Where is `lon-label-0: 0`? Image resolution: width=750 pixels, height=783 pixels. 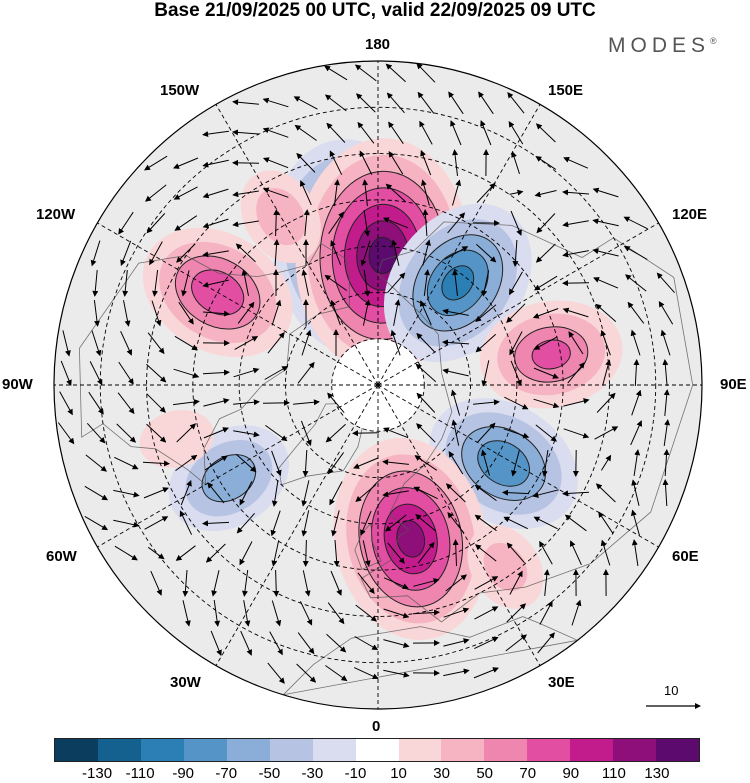
lon-label-0: 0 is located at coordinates (376, 726).